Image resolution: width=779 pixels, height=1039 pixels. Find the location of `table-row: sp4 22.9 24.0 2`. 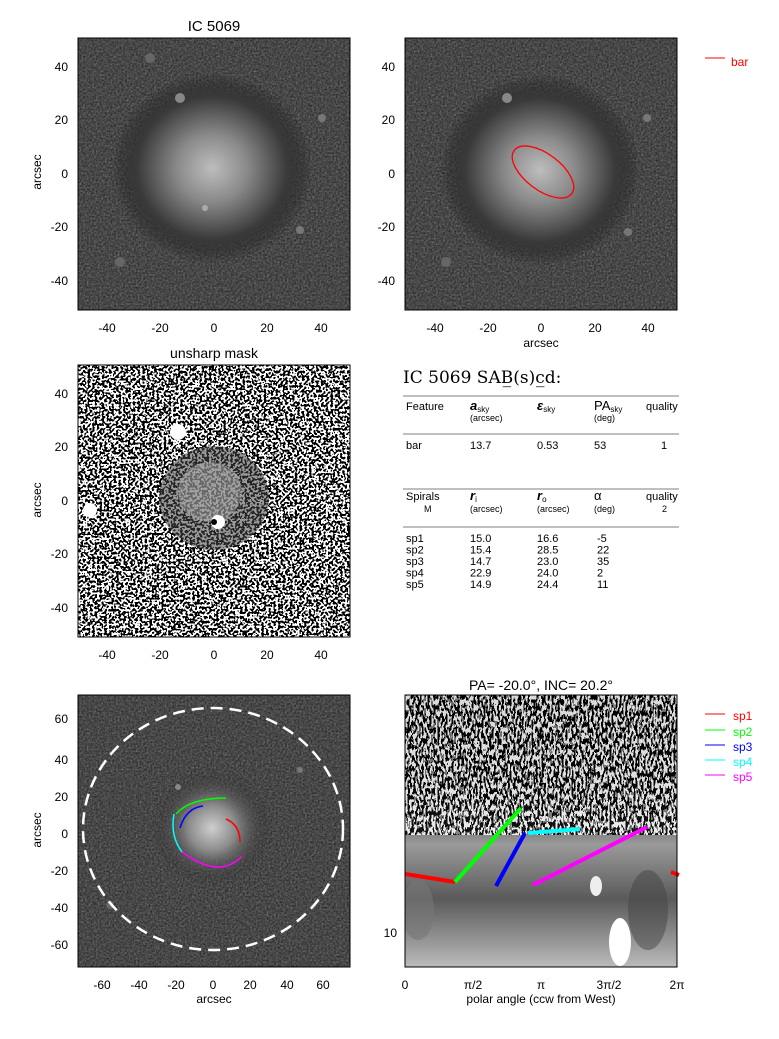

table-row: sp4 22.9 24.0 2 is located at coordinates (504, 574).